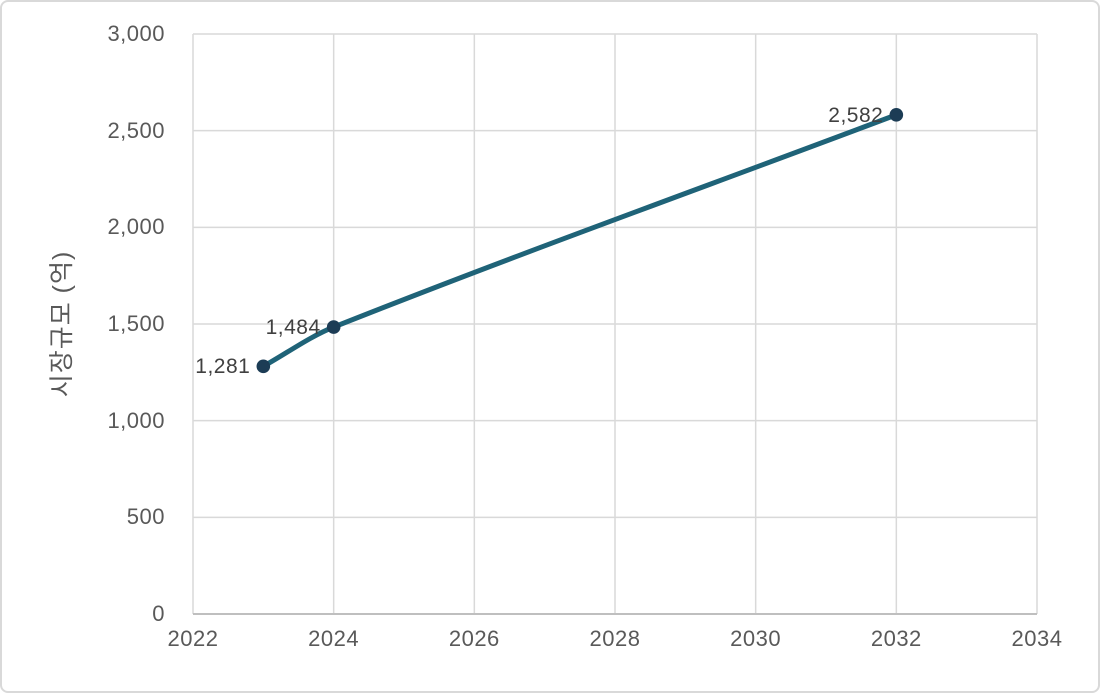 The width and height of the screenshot is (1100, 693). I want to click on x-tick-label: 2030, so click(756, 638).